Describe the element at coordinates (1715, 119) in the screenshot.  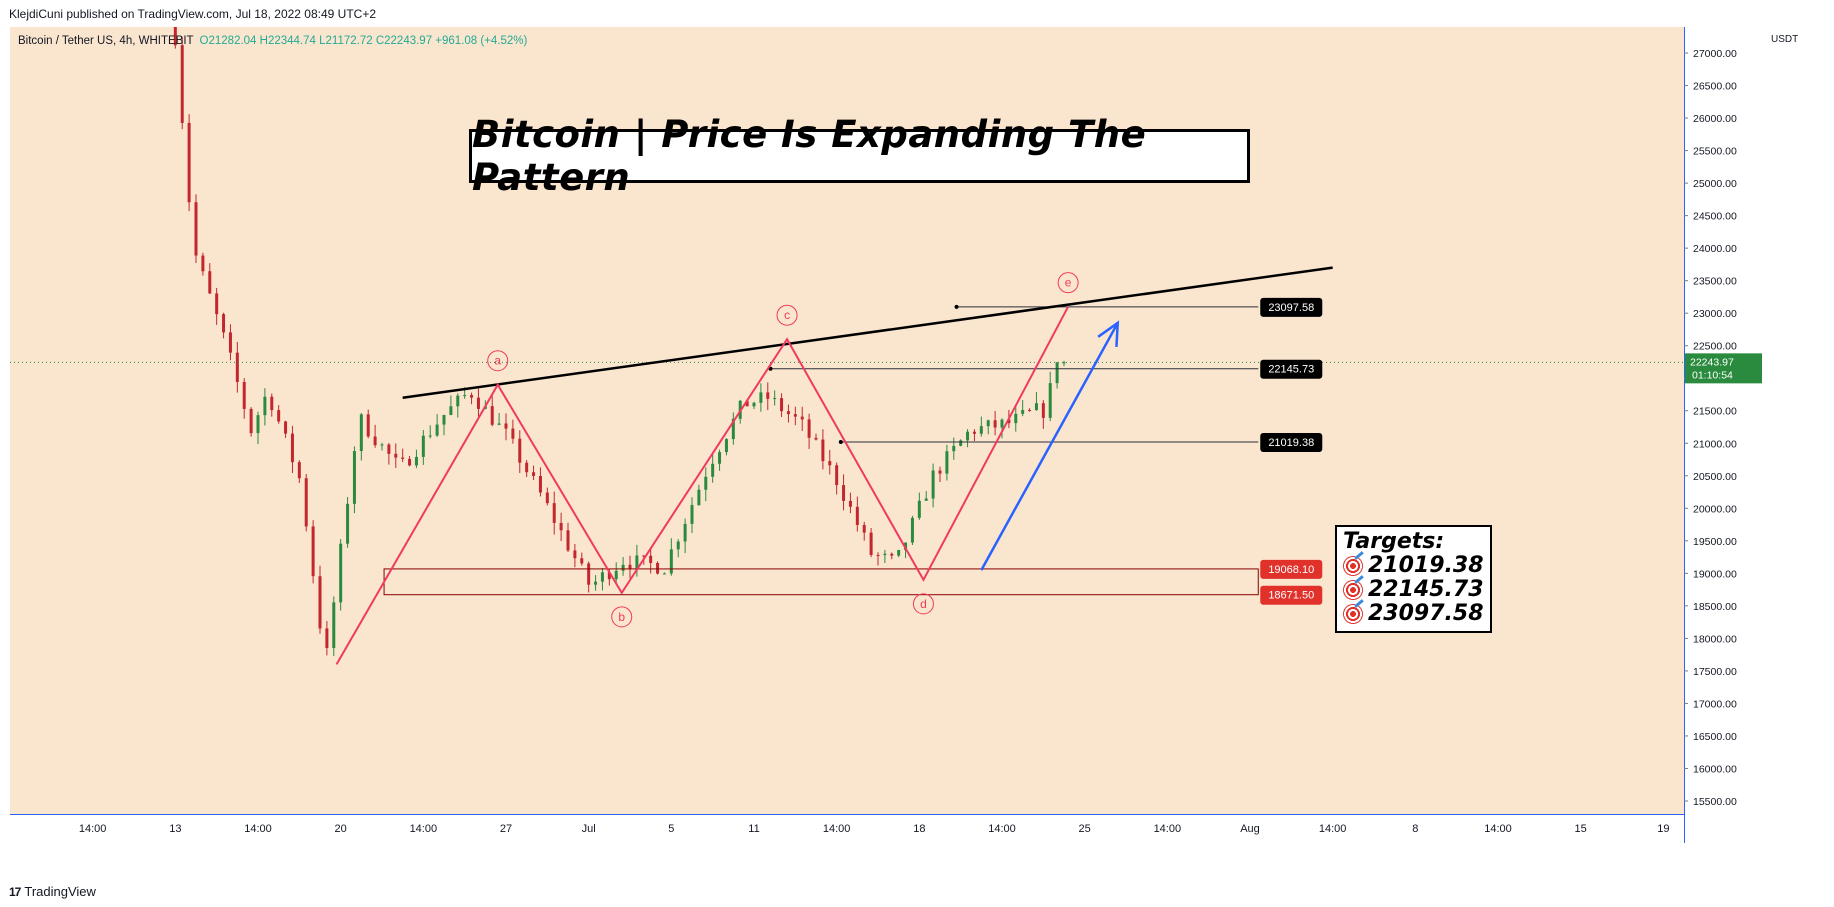
I see `y-tick-label: 26000.00` at that location.